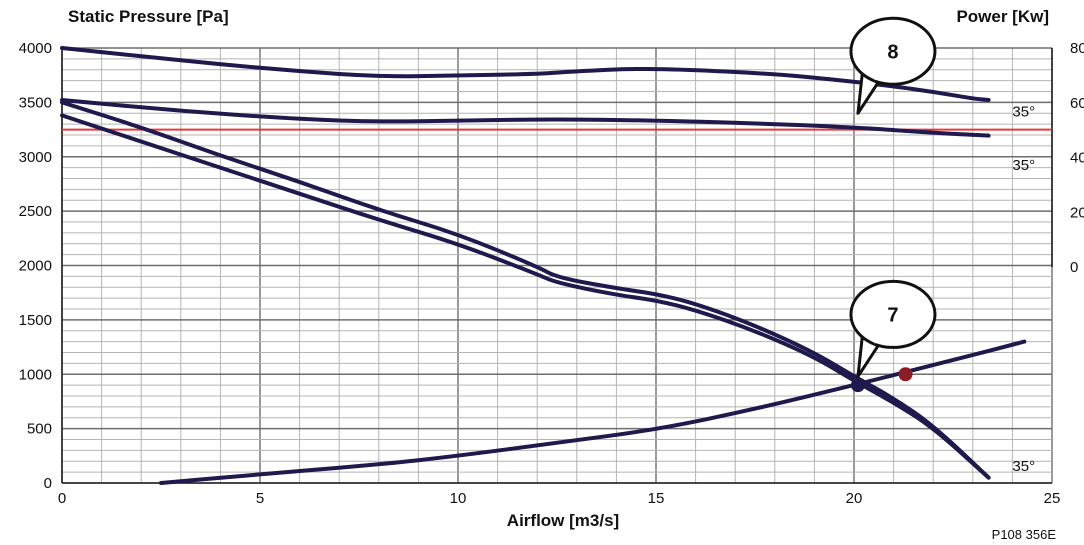 This screenshot has width=1084, height=545. What do you see at coordinates (1052, 498) in the screenshot?
I see `x-tick-label: 25` at bounding box center [1052, 498].